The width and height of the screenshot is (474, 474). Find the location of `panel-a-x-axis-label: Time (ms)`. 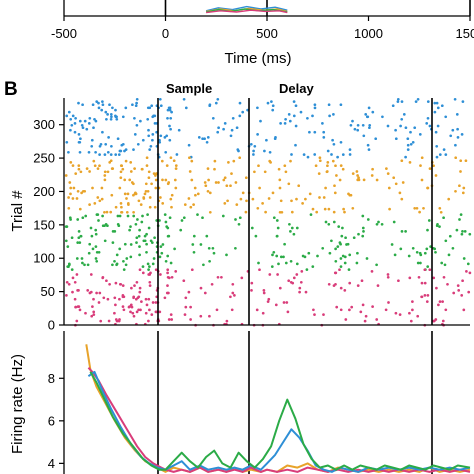

panel-a-x-axis-label: Time (ms) is located at coordinates (258, 58).